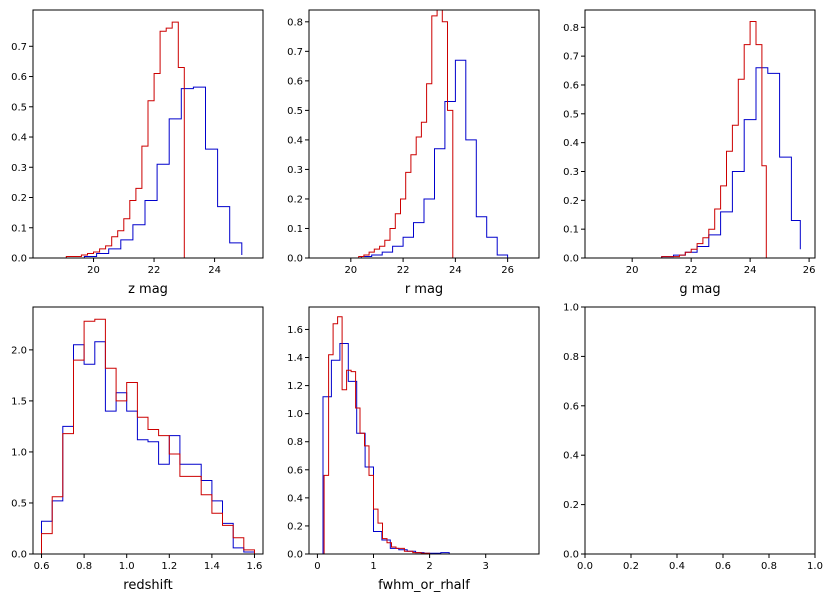  Describe the element at coordinates (295, 386) in the screenshot. I see `y-tick-label: 1.2` at that location.